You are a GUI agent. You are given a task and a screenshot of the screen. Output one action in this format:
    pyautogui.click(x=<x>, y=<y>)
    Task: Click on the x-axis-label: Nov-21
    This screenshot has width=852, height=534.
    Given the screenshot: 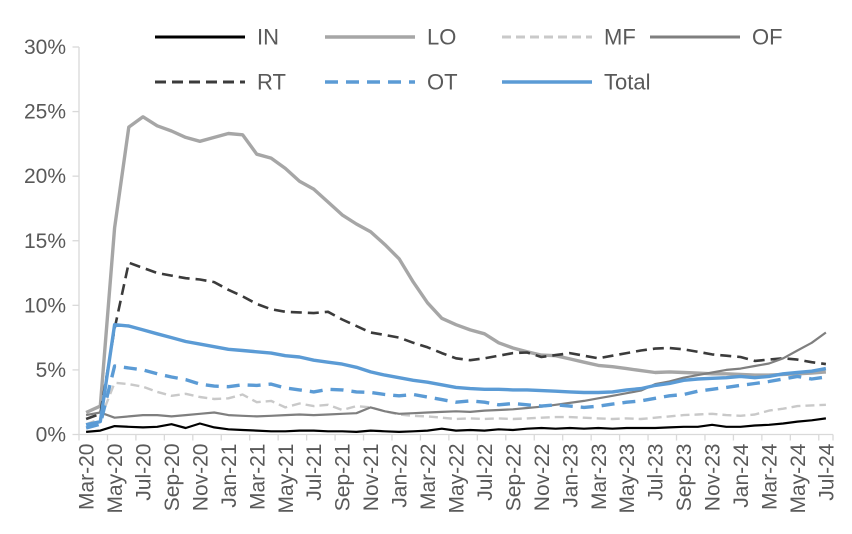 What is the action you would take?
    pyautogui.click(x=371, y=478)
    